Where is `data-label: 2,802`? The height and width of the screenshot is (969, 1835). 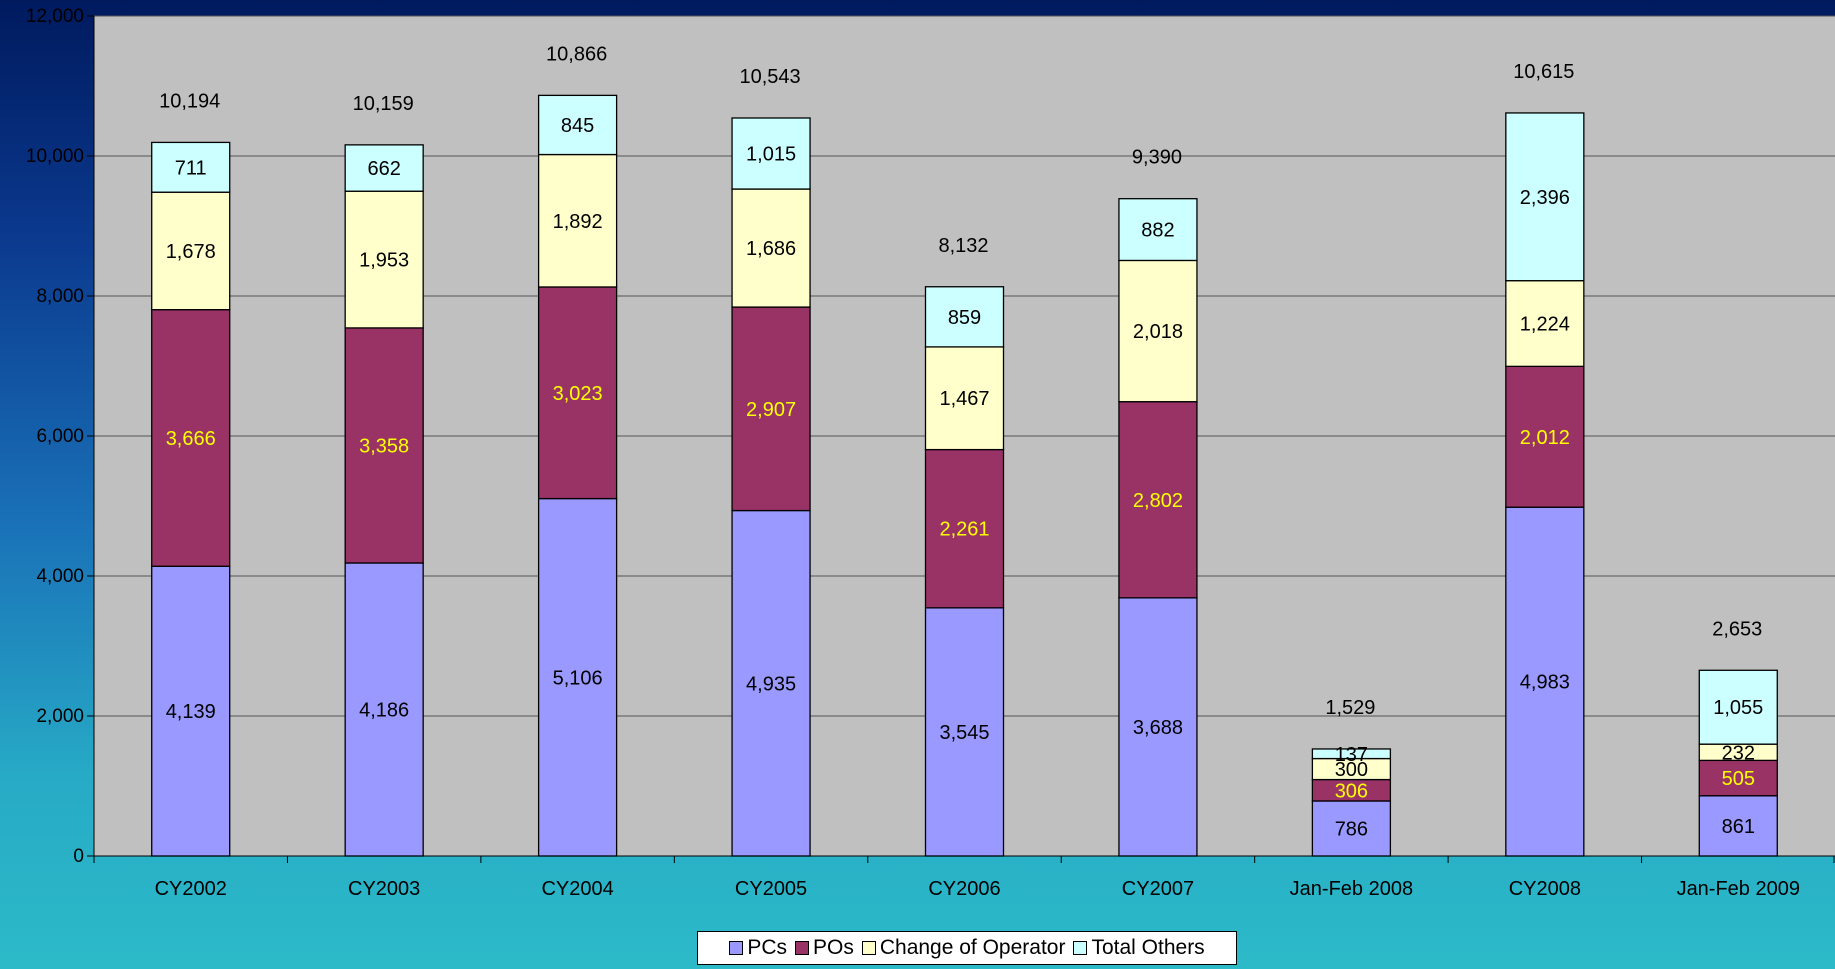 data-label: 2,802 is located at coordinates (1158, 501).